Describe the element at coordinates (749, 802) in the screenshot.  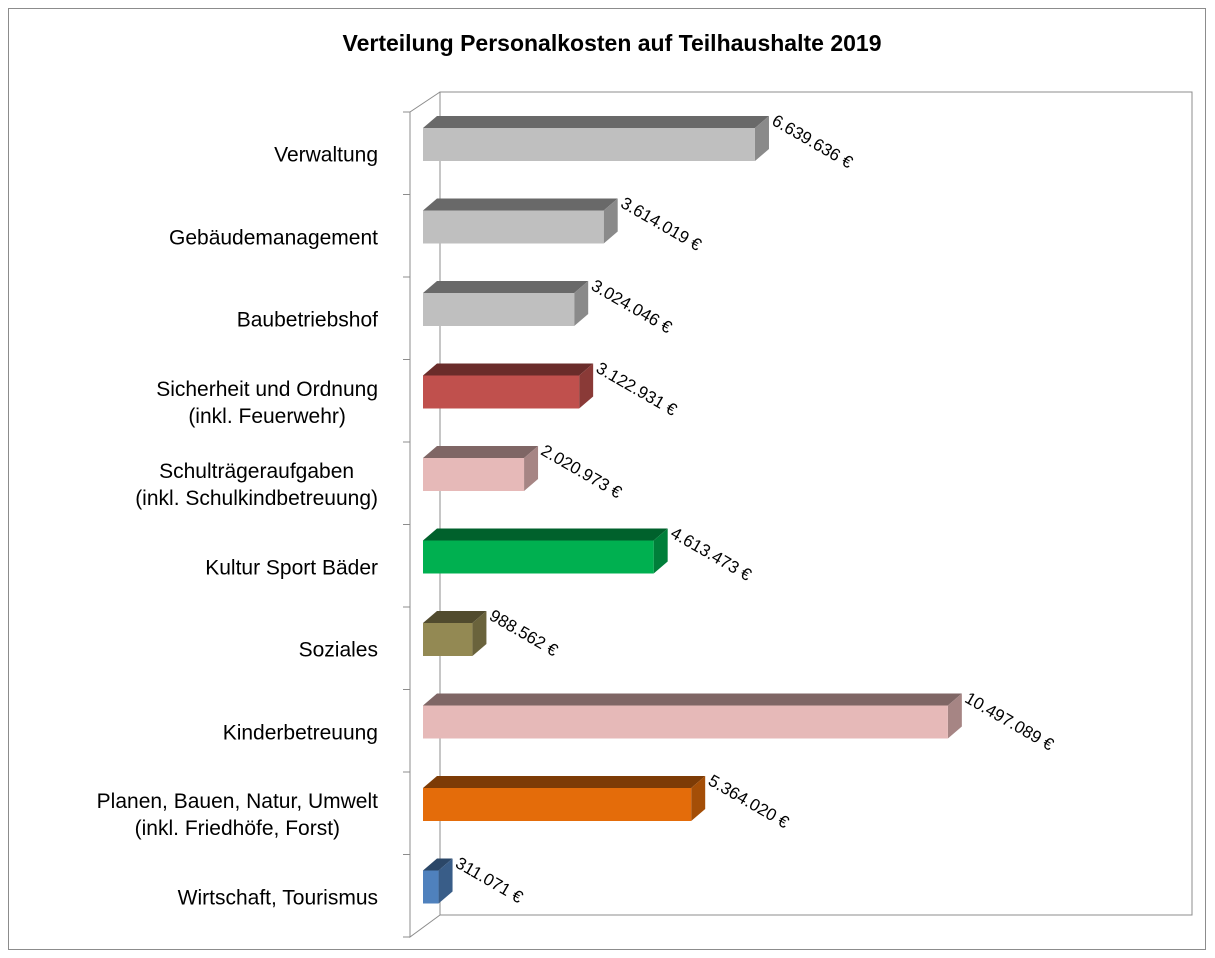
I see `value-label: 5.364.020 €` at that location.